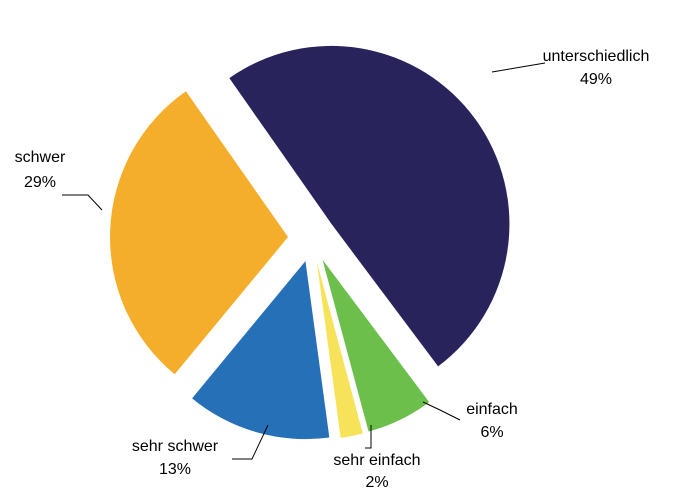  I want to click on slice-value: 2%, so click(376, 481).